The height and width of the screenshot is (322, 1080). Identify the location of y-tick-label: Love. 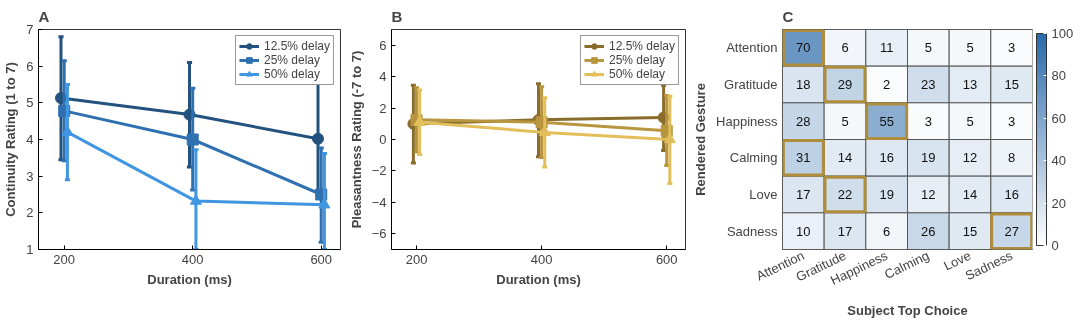
(763, 194).